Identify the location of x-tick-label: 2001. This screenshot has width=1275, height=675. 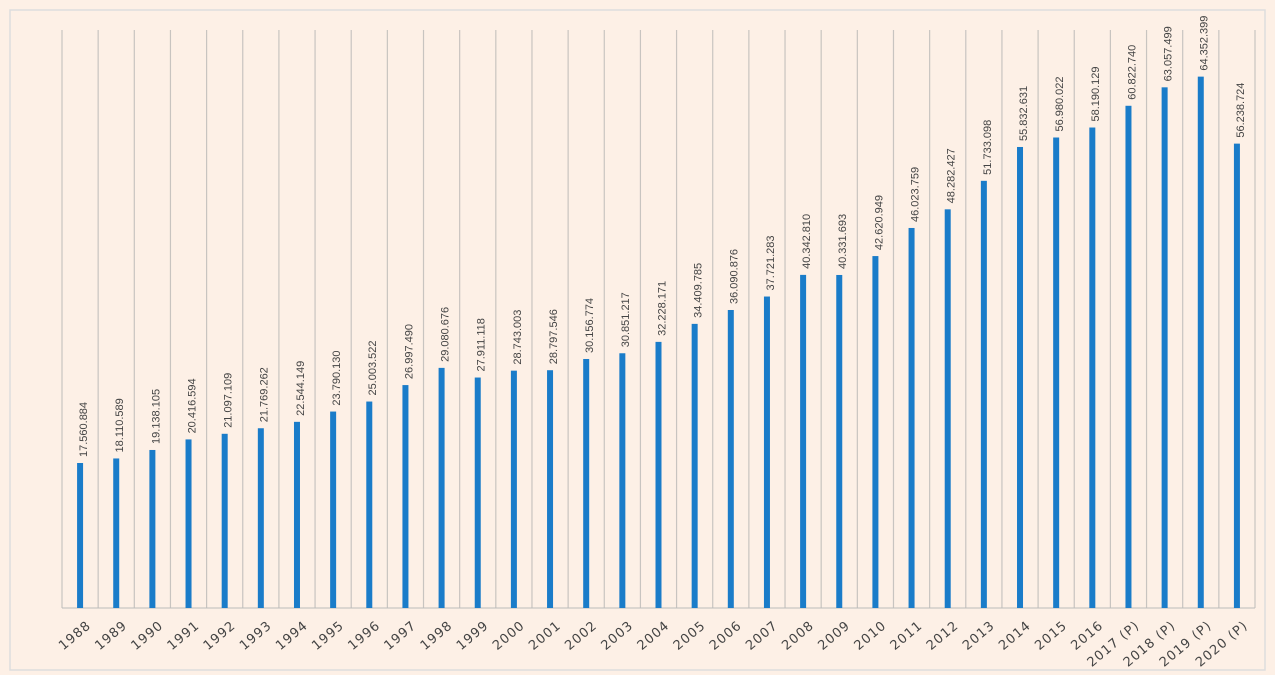
(545, 635).